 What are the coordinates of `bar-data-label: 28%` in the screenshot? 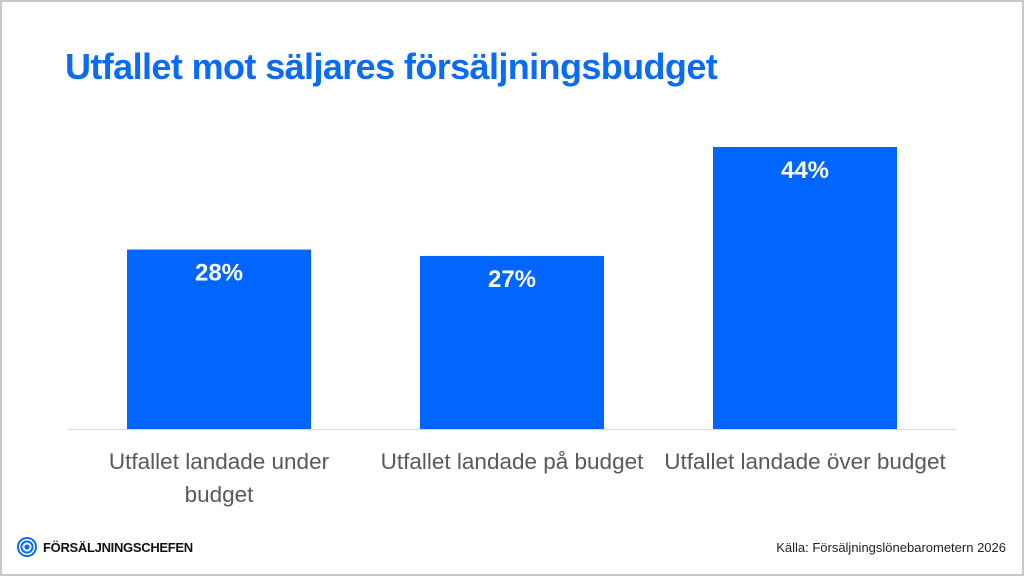 It's located at (219, 273).